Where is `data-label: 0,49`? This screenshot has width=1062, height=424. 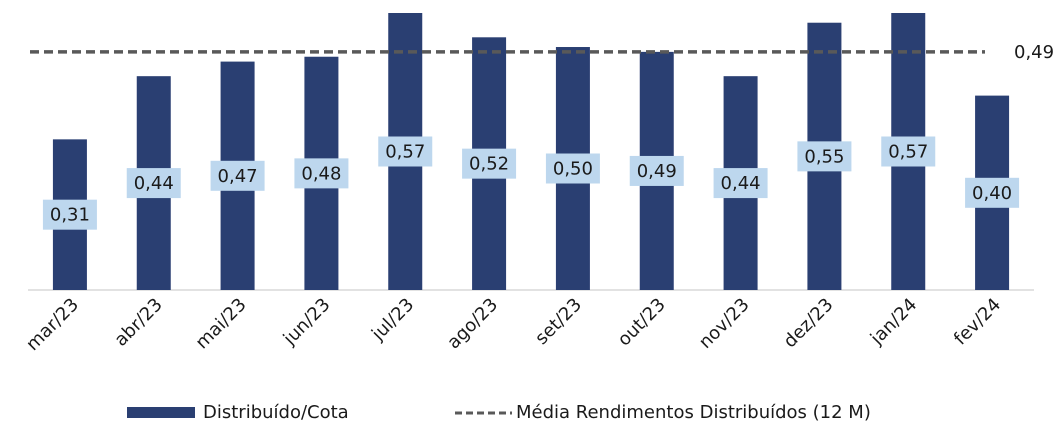
data-label: 0,49 is located at coordinates (657, 171).